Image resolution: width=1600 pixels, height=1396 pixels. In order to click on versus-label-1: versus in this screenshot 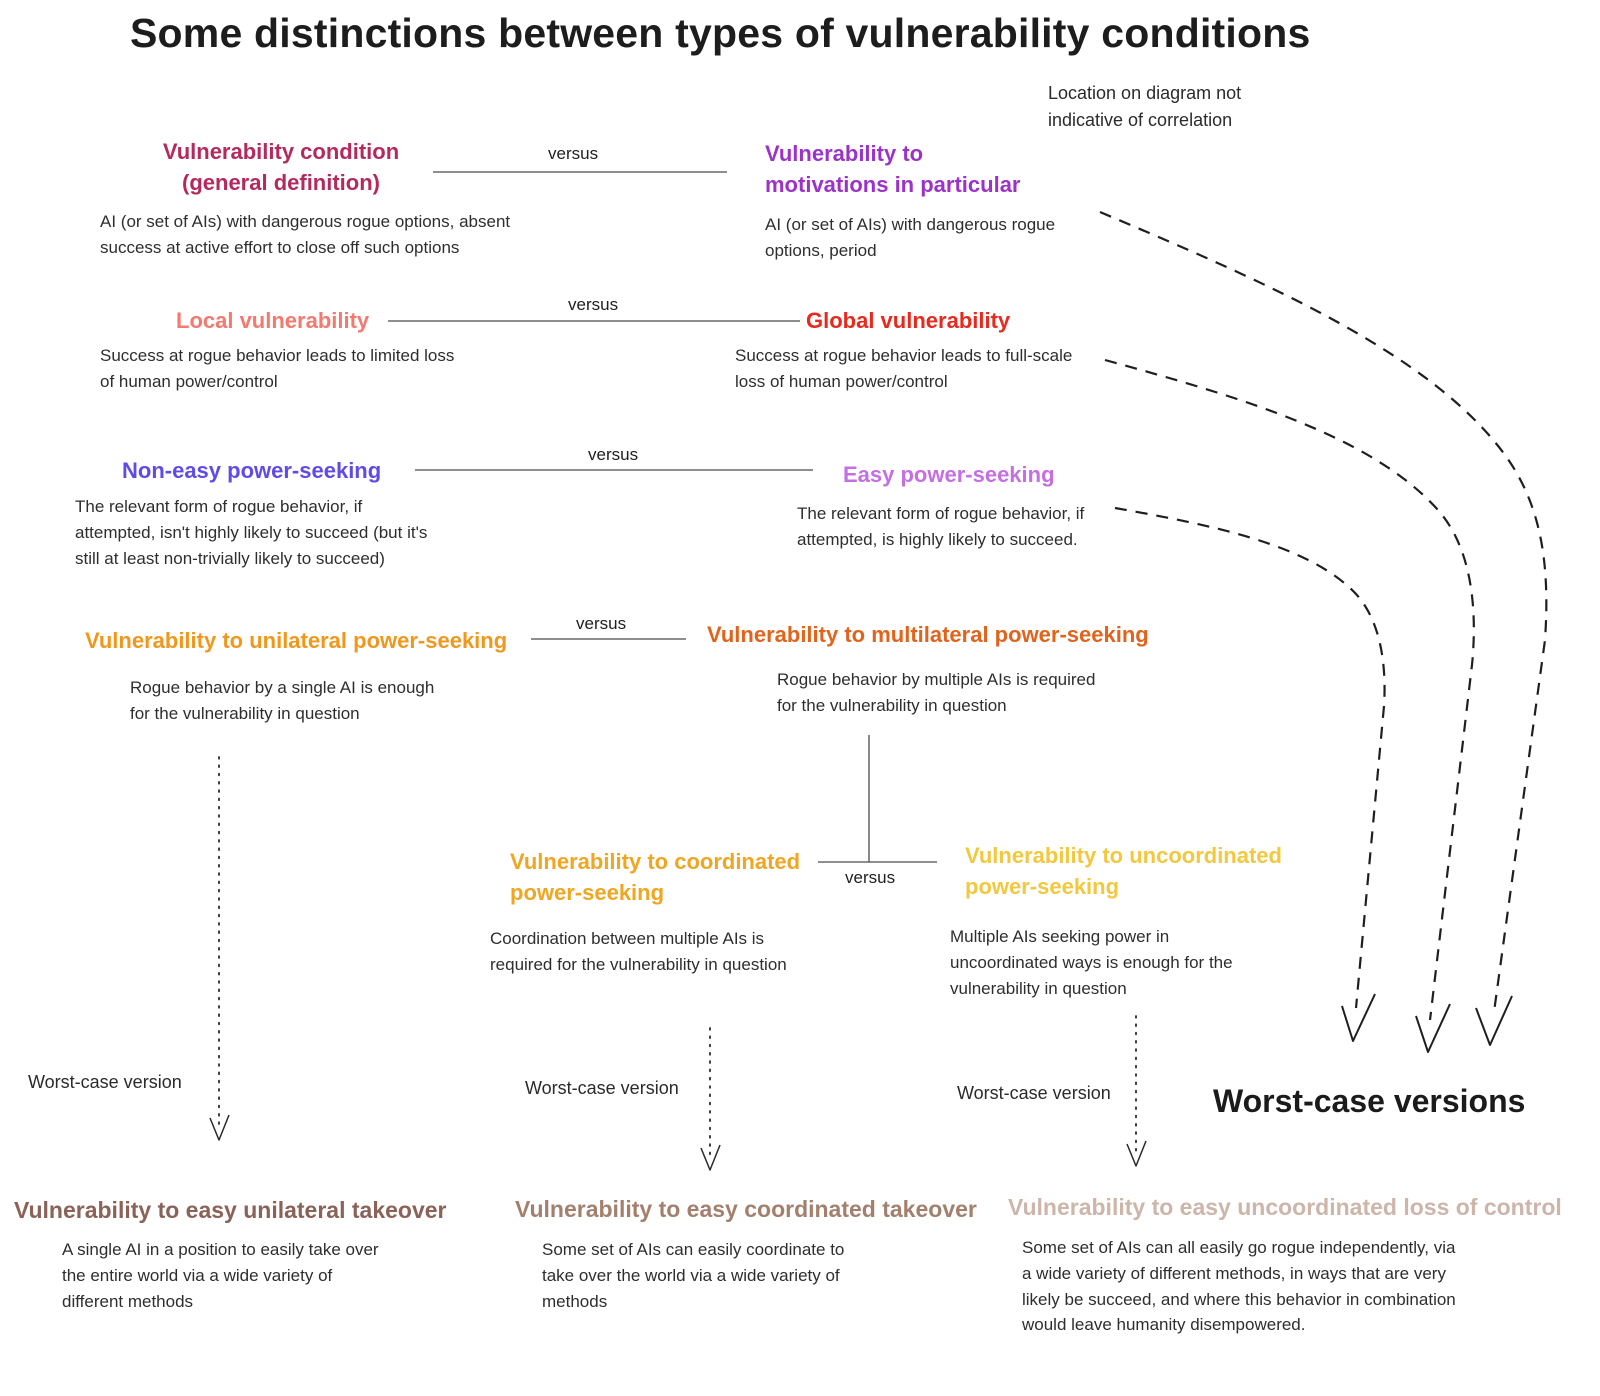, I will do `click(573, 153)`.